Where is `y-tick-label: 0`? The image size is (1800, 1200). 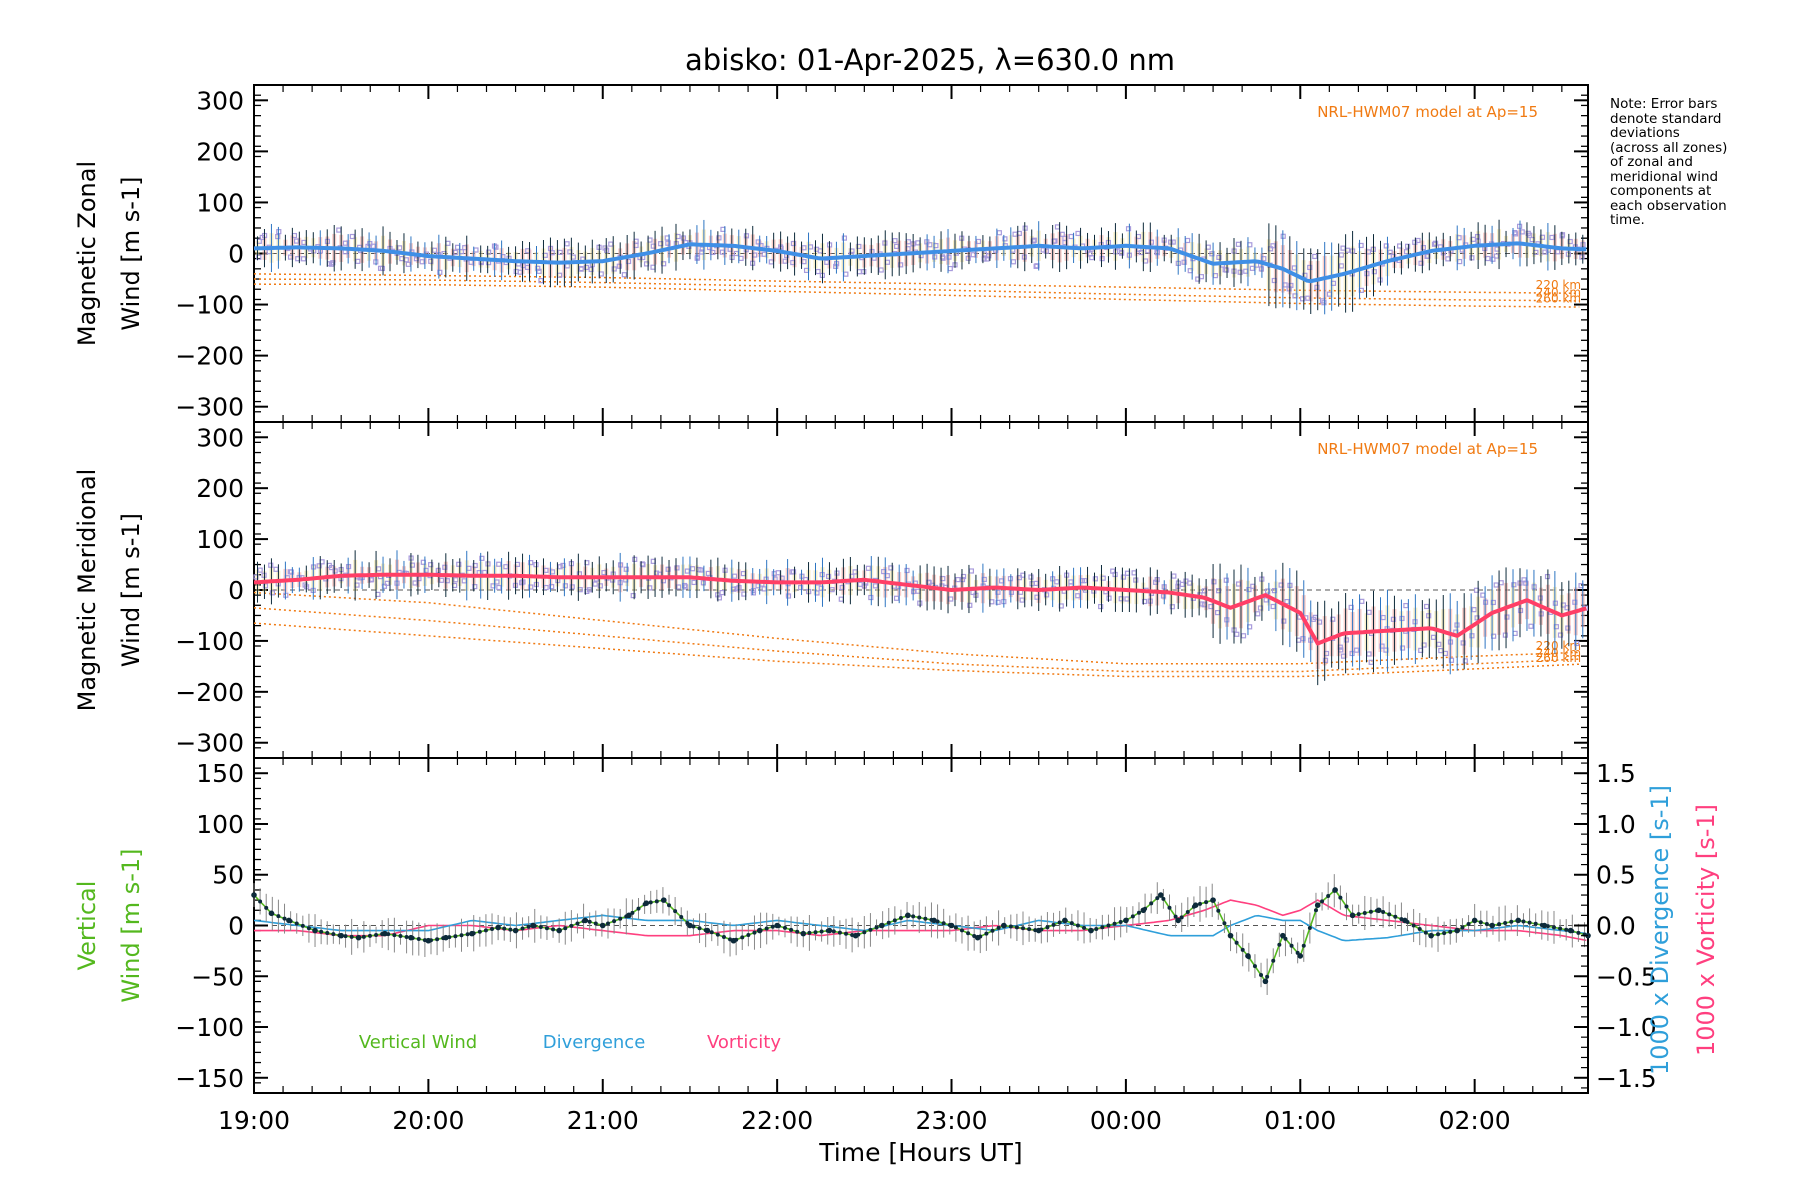 y-tick-label: 0 is located at coordinates (236, 254).